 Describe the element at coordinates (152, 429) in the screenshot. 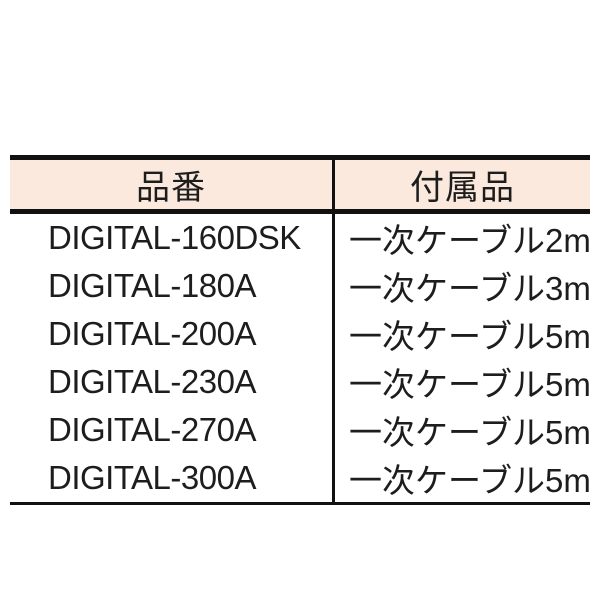

I see `part-number-cell: DIGITAL-270A` at that location.